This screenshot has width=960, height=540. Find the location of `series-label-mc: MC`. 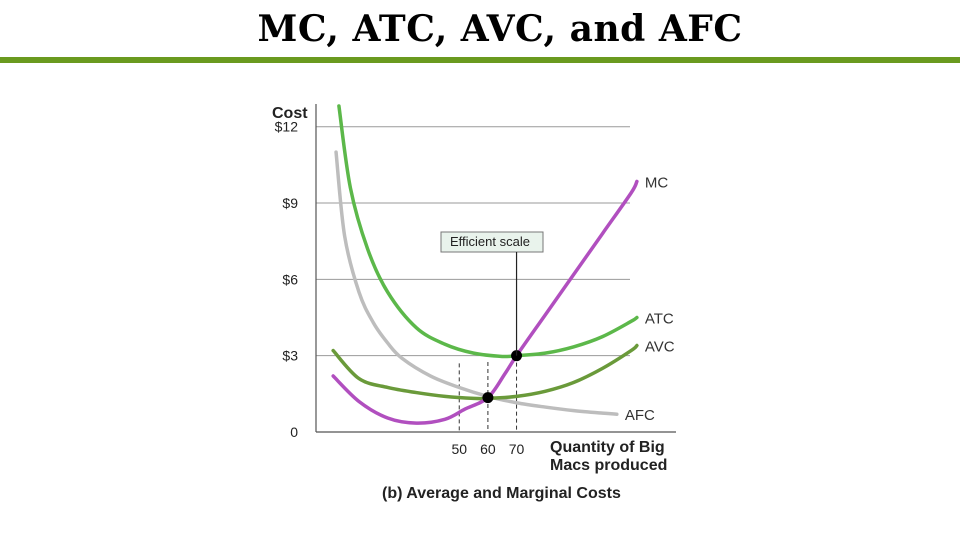

series-label-mc: MC is located at coordinates (656, 182).